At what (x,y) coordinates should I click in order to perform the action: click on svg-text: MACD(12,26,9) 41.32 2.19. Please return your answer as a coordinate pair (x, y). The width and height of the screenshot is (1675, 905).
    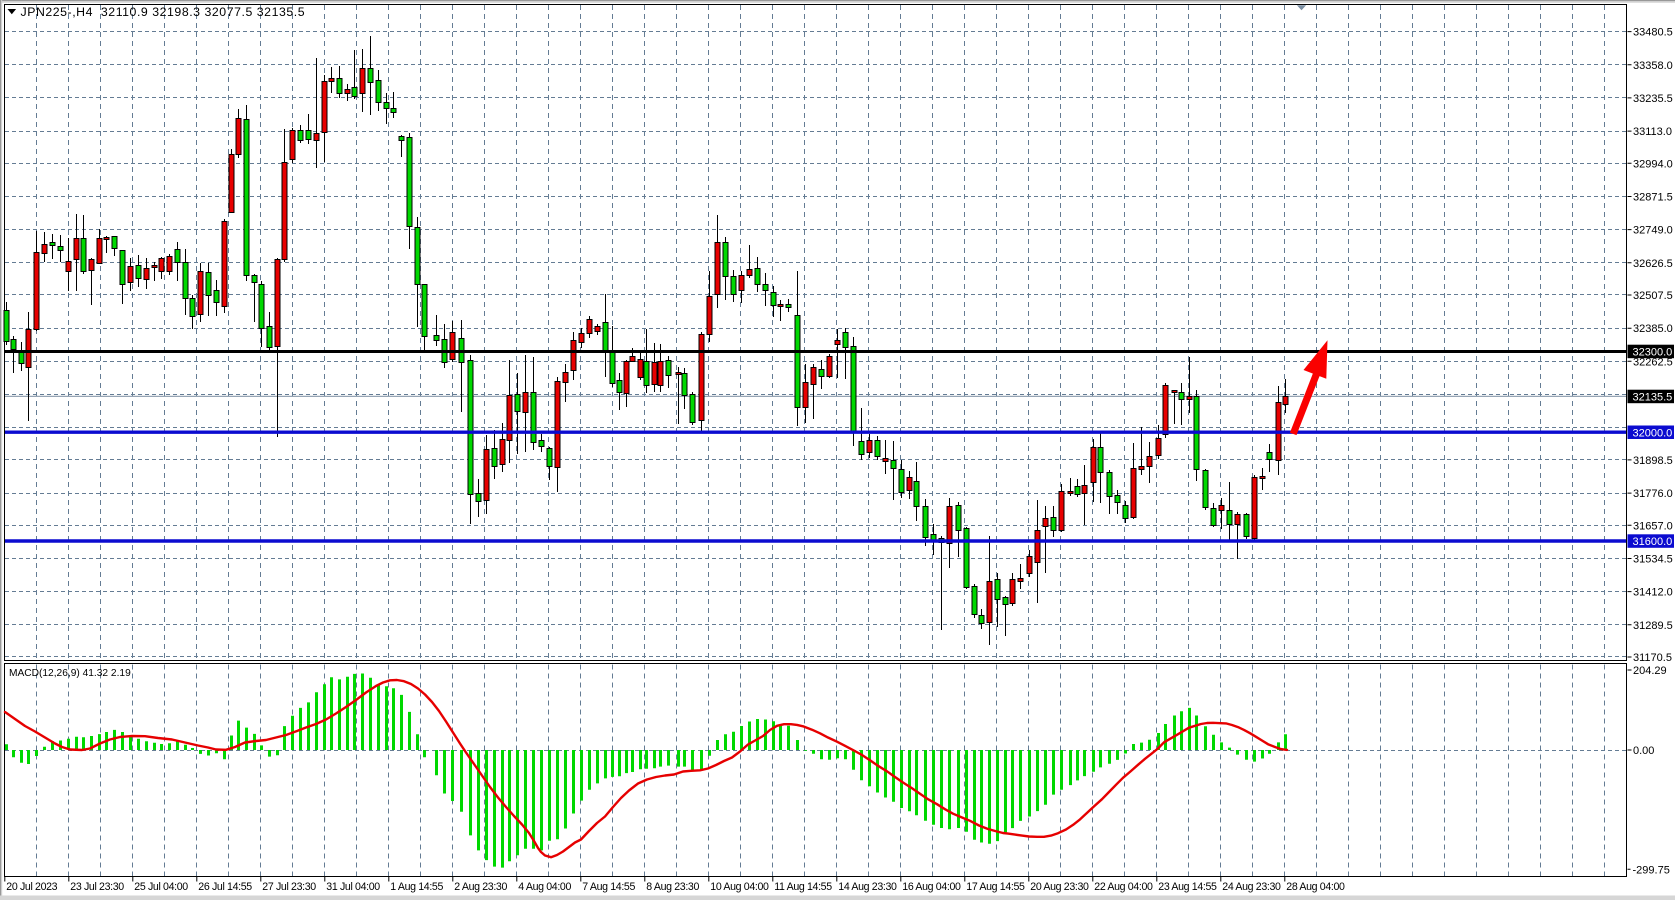
    Looking at the image, I should click on (70, 673).